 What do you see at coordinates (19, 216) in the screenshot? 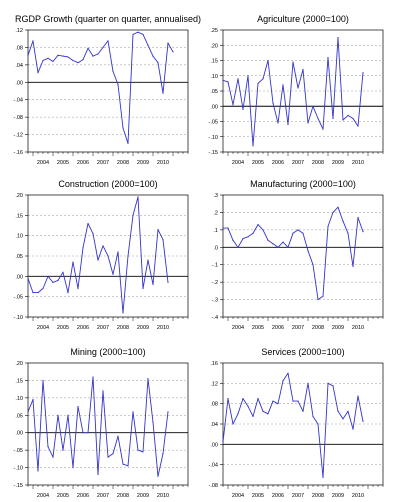
I see `y-tick-label: .15` at bounding box center [19, 216].